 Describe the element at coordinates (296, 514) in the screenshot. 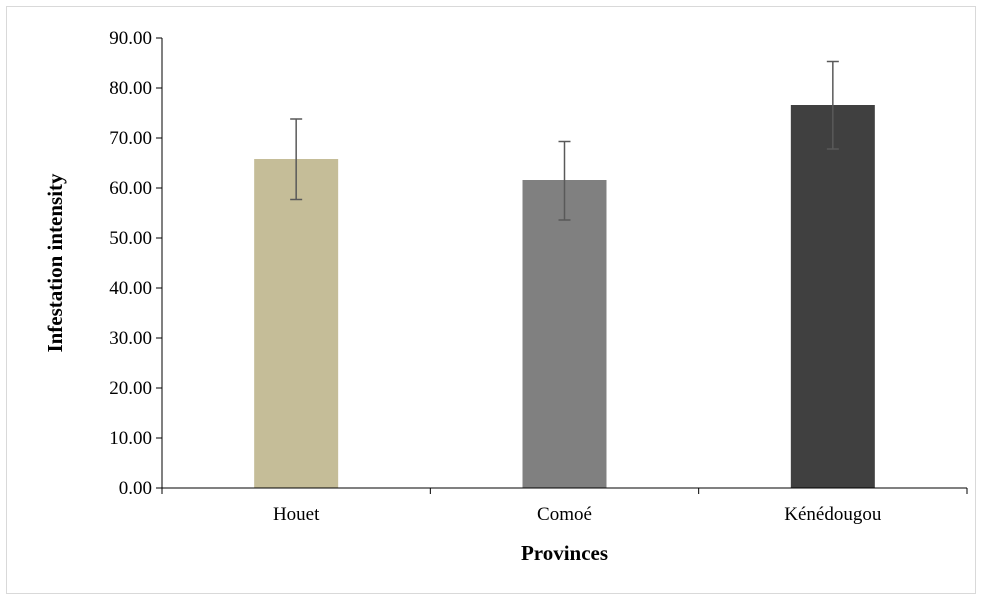

I see `x-category-label: Houet` at that location.